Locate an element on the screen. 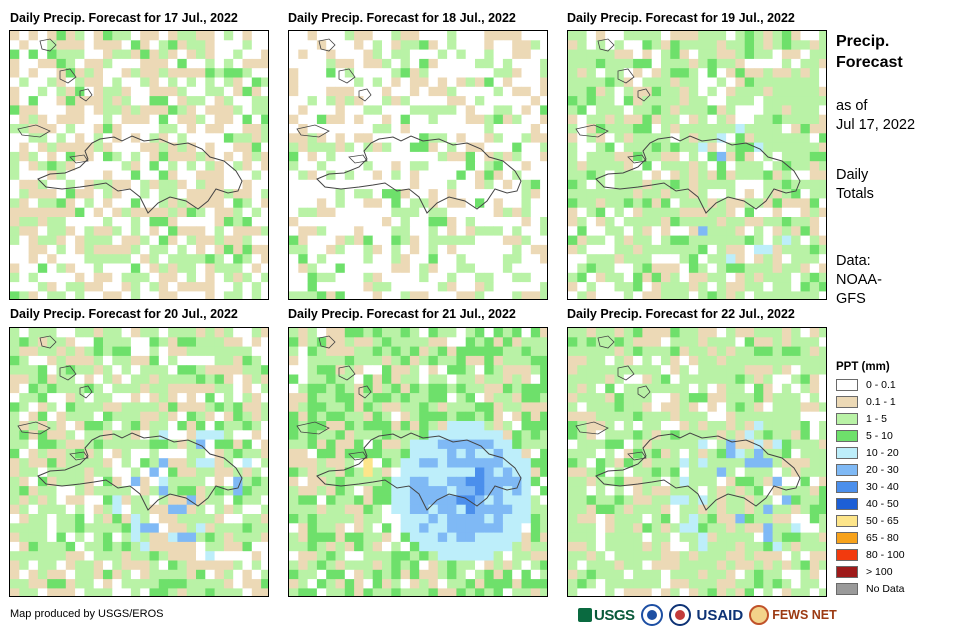 This screenshot has width=970, height=635. data-source-line-2: NOAA- is located at coordinates (859, 280).